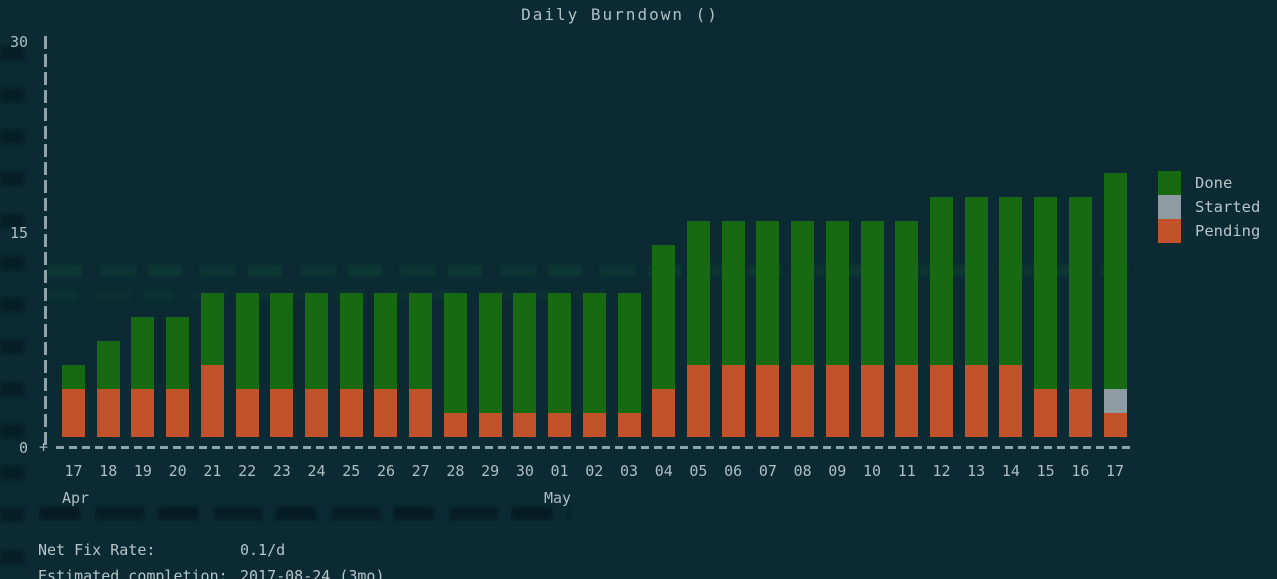 This screenshot has width=1277, height=579. I want to click on x-axis-tick-label: 16, so click(1080, 471).